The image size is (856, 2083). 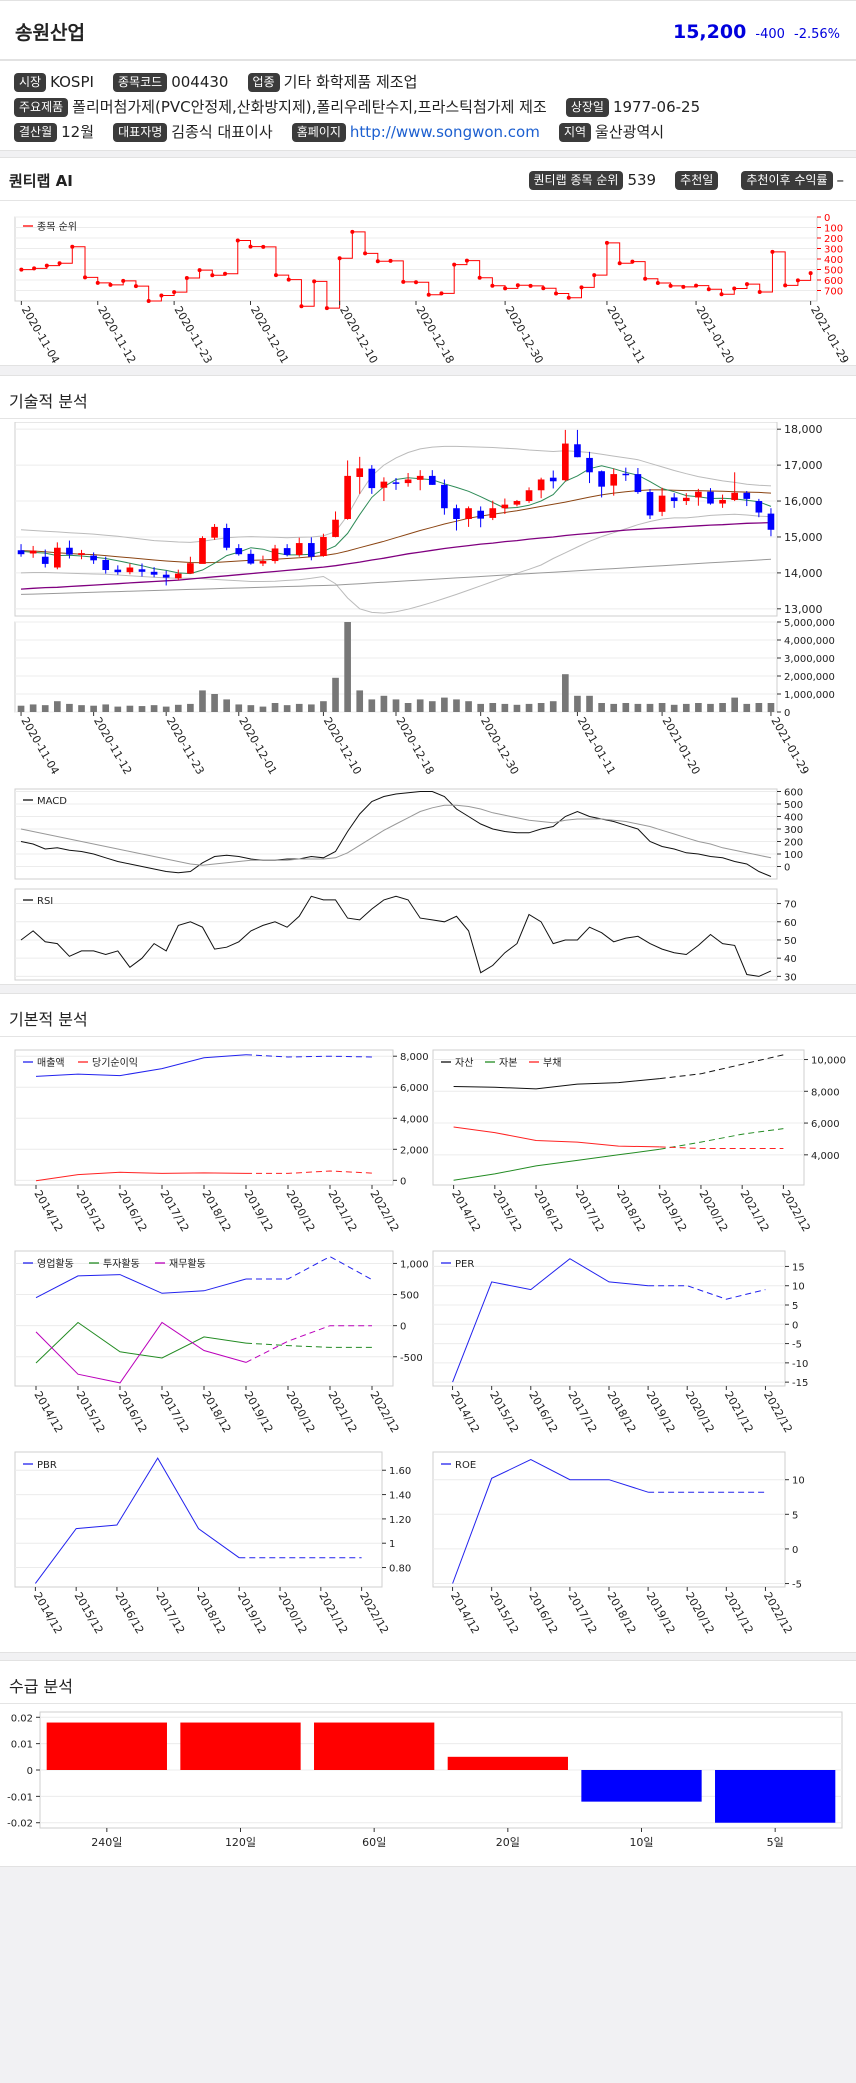 What do you see at coordinates (790, 905) in the screenshot?
I see `y-tick-label: 70` at bounding box center [790, 905].